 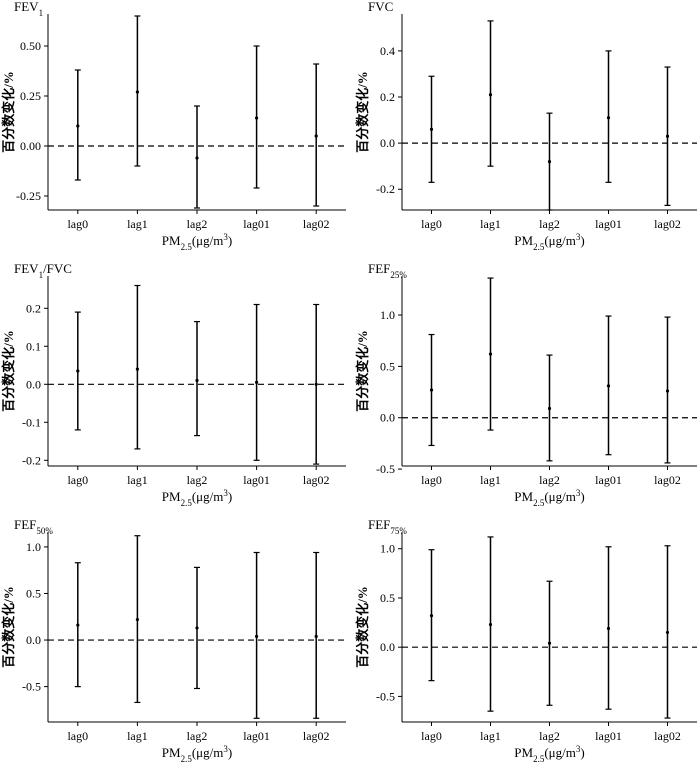 What do you see at coordinates (387, 270) in the screenshot?
I see `panel-title: FEF25%` at bounding box center [387, 270].